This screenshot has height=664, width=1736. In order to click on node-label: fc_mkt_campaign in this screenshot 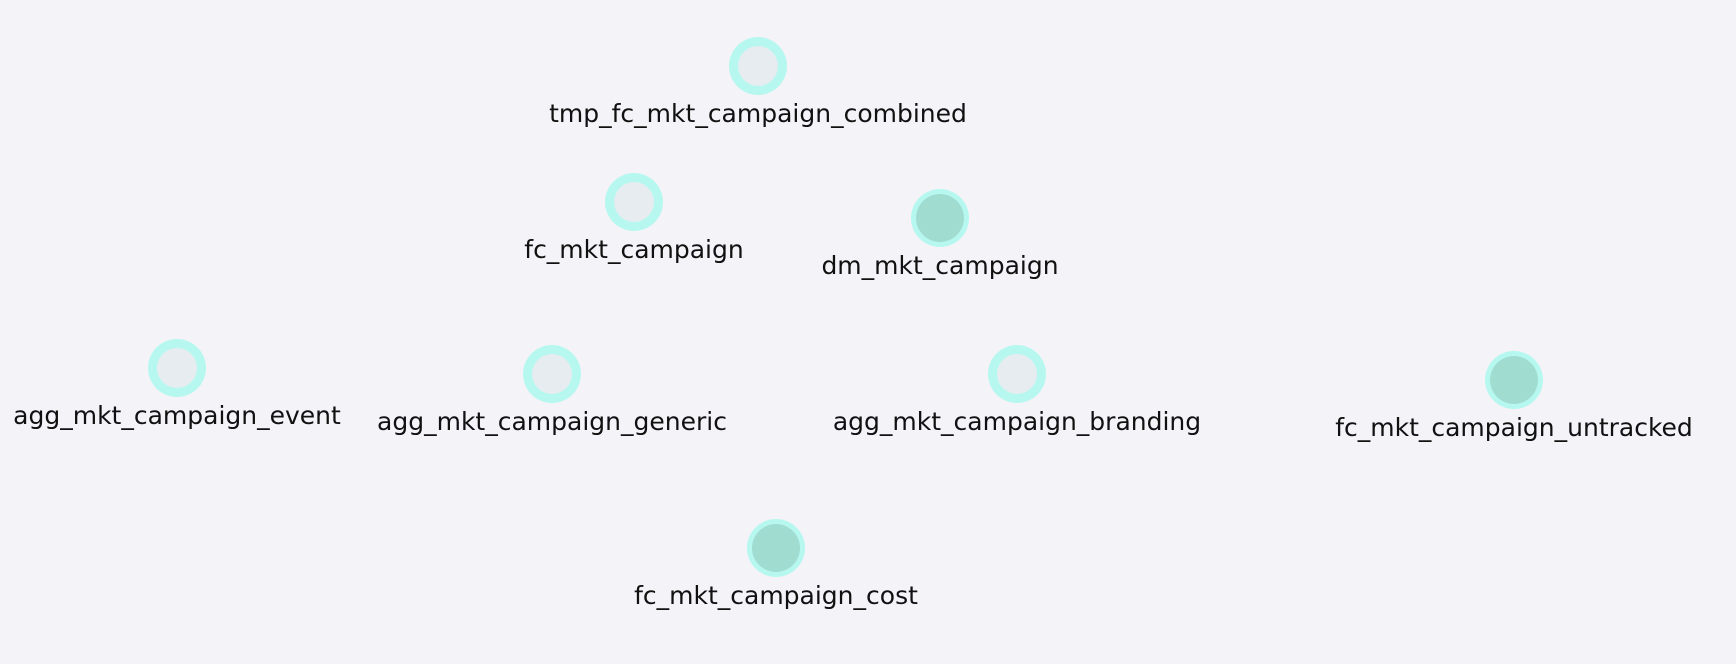, I will do `click(634, 249)`.